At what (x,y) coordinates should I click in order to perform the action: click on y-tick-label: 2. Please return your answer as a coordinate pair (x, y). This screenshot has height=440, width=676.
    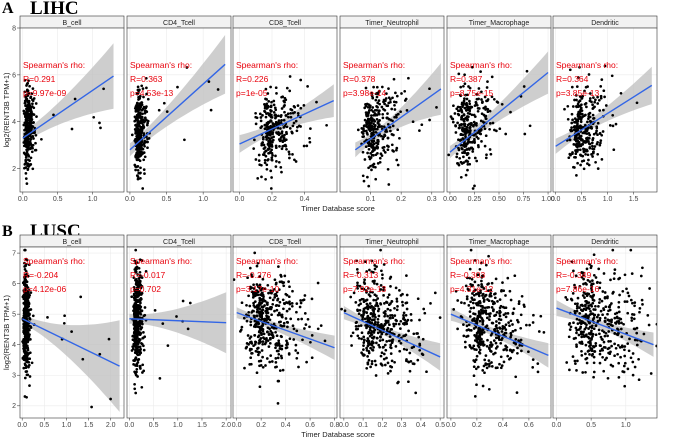
    Looking at the image, I should click on (14, 406).